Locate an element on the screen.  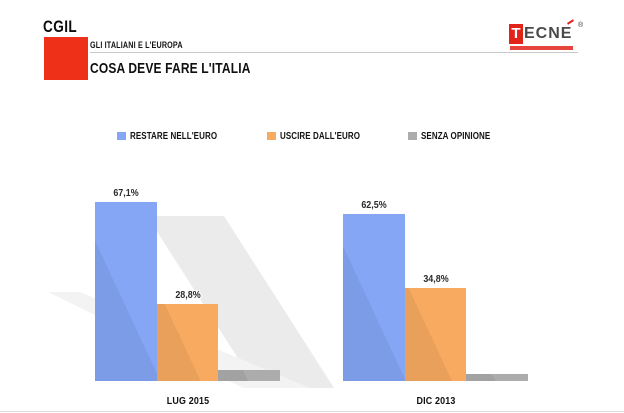
registered-trademark-icon: ® is located at coordinates (581, 25).